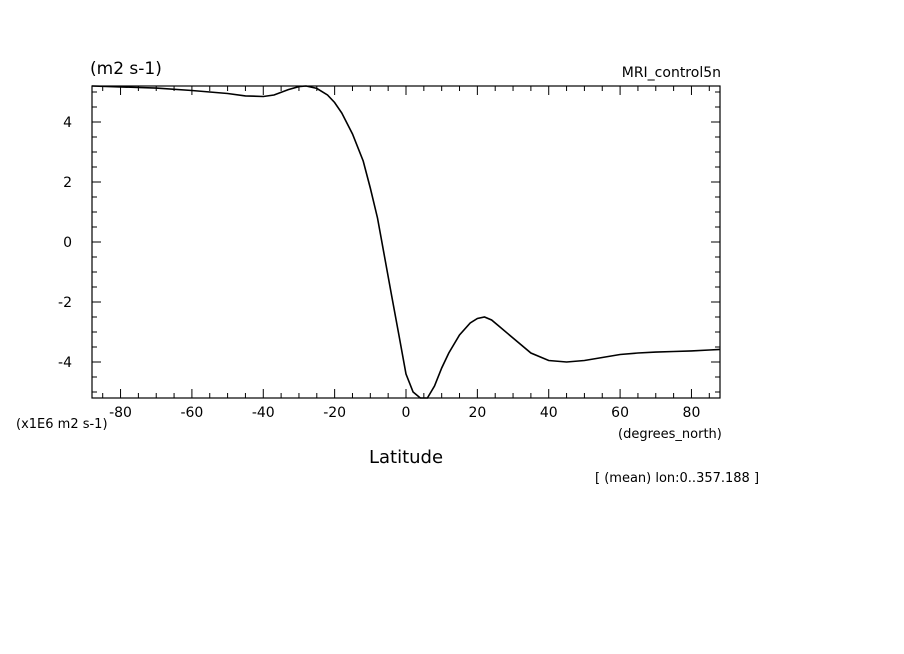  I want to click on x-tick-label: -80, so click(120, 413).